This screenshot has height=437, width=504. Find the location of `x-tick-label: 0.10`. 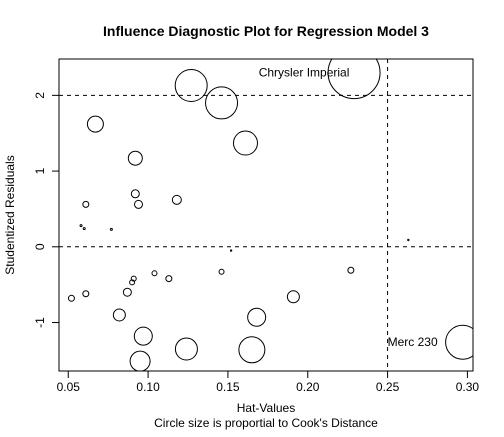

x-tick-label: 0.10 is located at coordinates (148, 387).